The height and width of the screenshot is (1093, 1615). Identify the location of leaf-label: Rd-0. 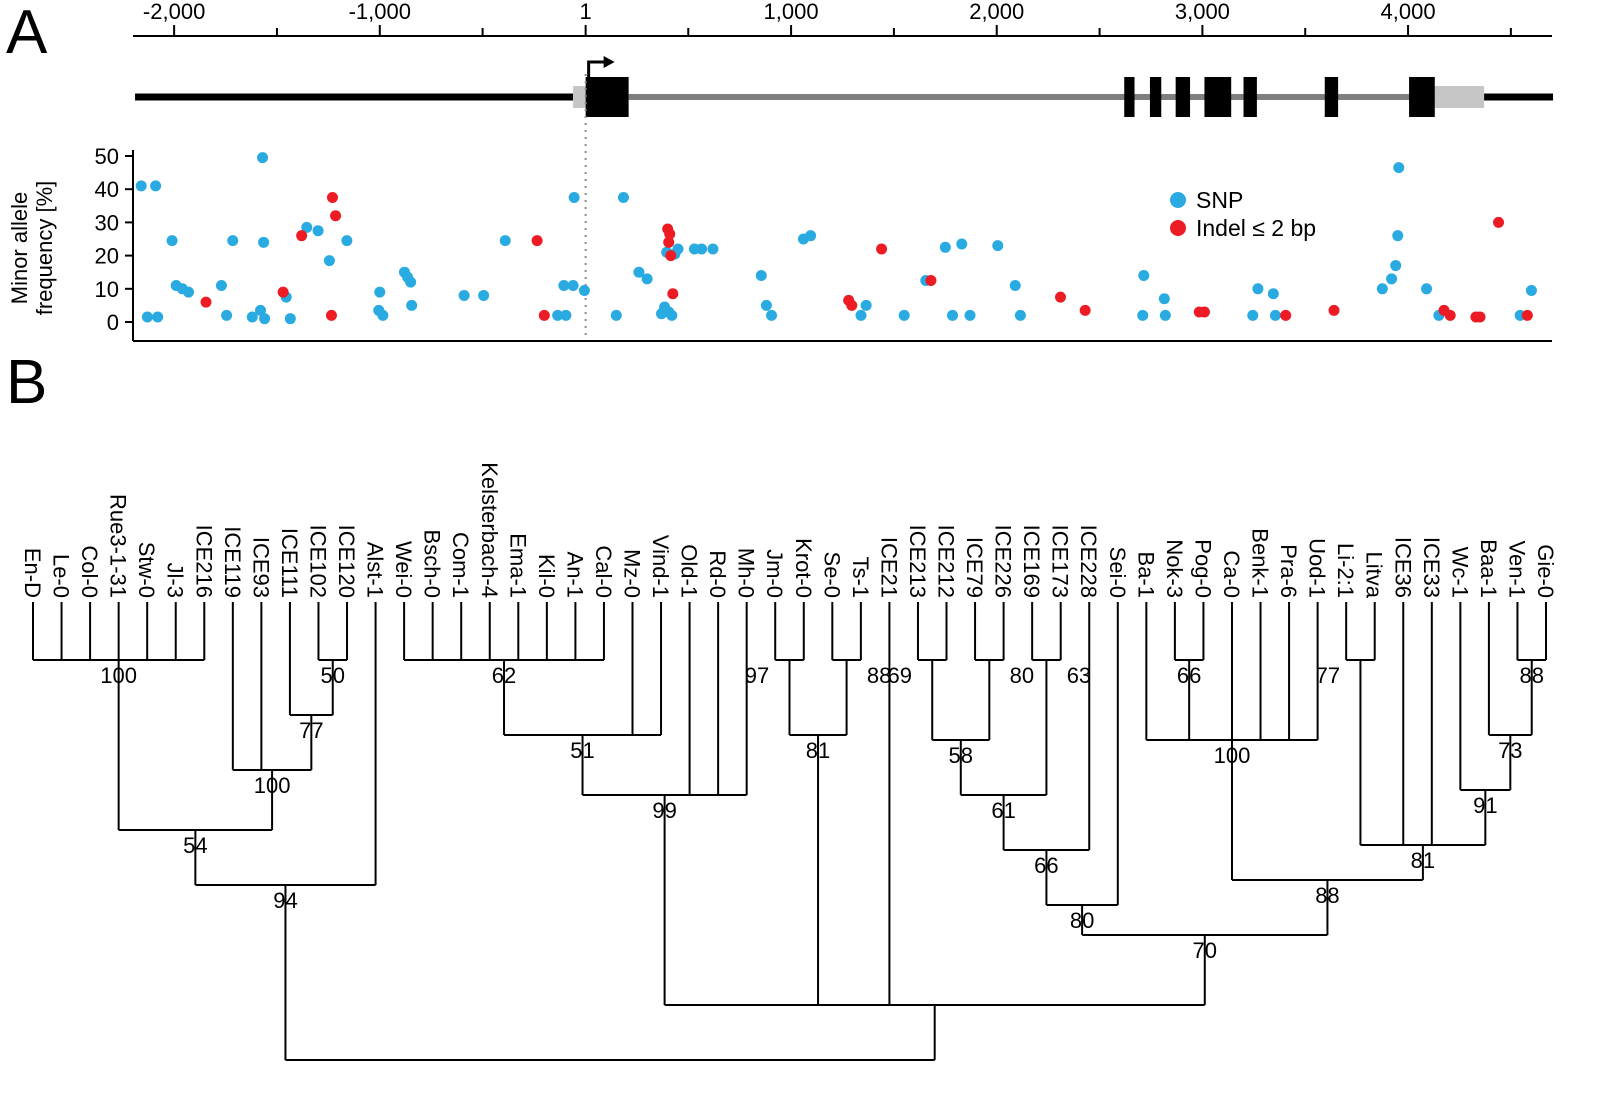
(717, 574).